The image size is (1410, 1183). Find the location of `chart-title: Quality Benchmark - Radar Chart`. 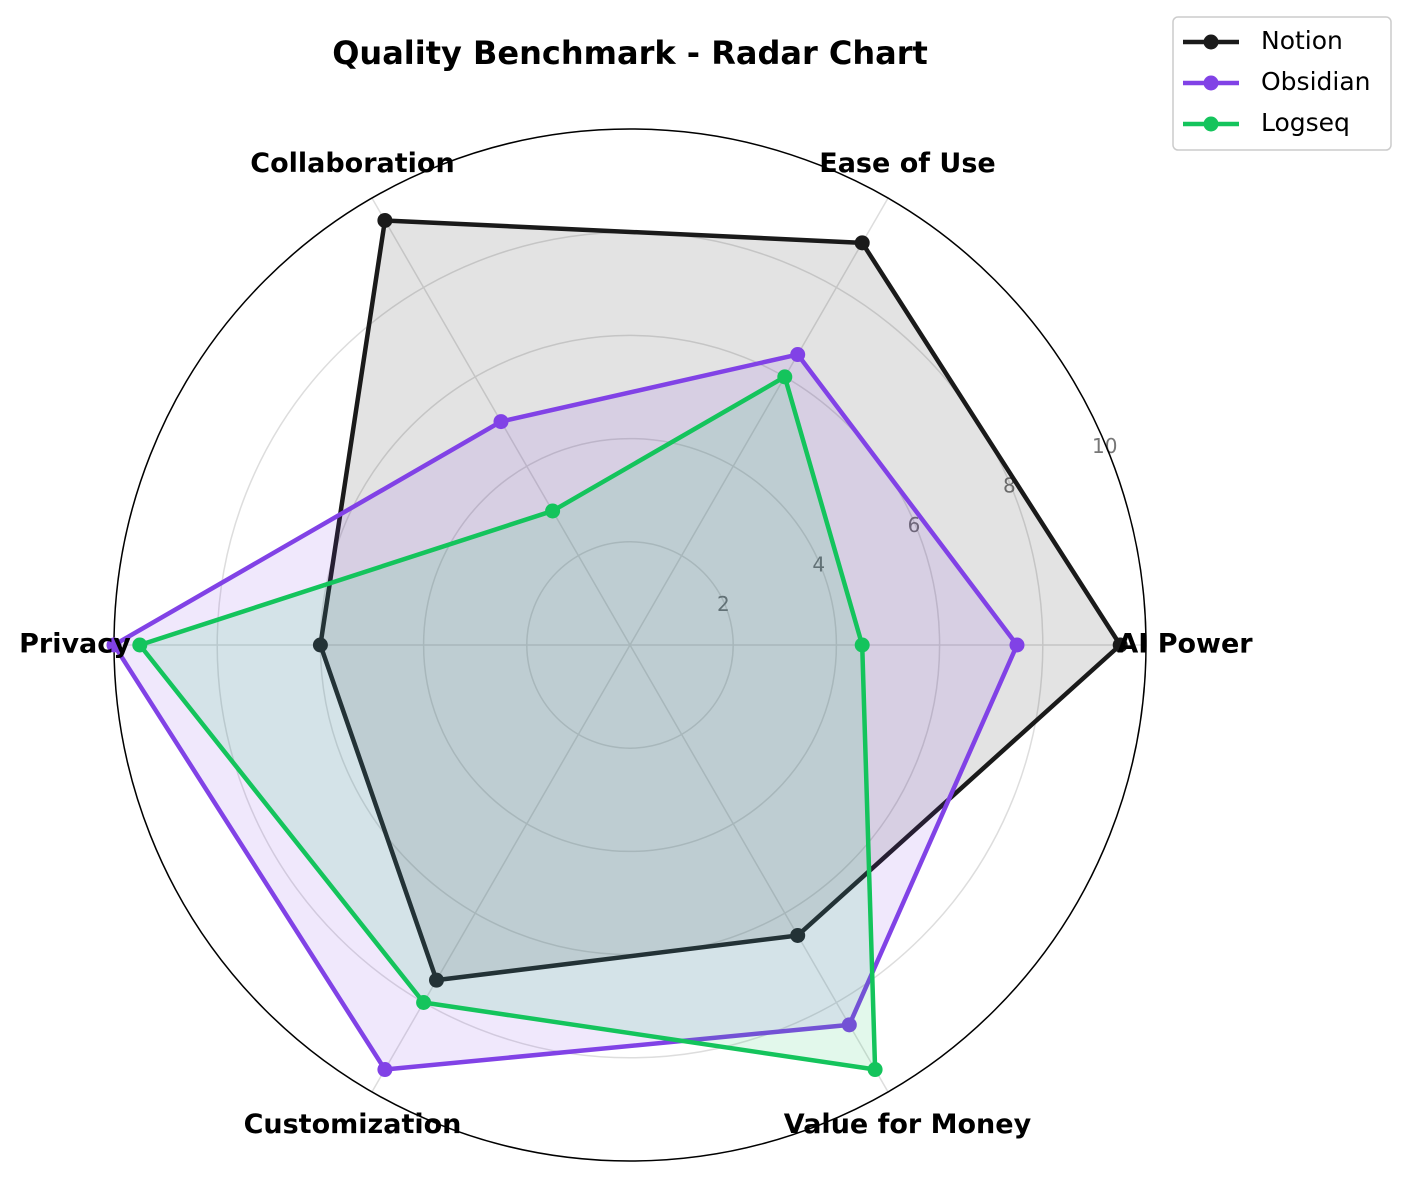

chart-title: Quality Benchmark - Radar Chart is located at coordinates (630, 53).